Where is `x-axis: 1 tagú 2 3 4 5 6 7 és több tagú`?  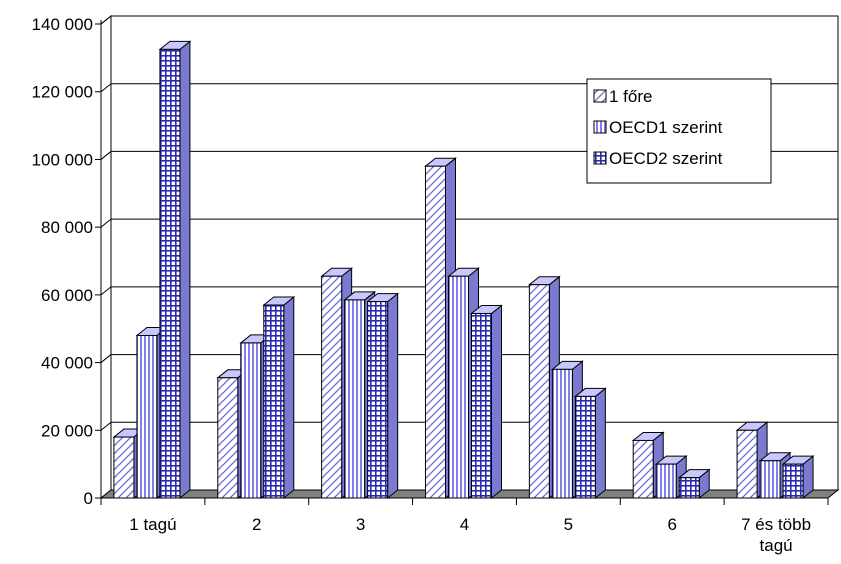 x-axis: 1 tagú 2 3 4 5 6 7 és több tagú is located at coordinates (464, 526).